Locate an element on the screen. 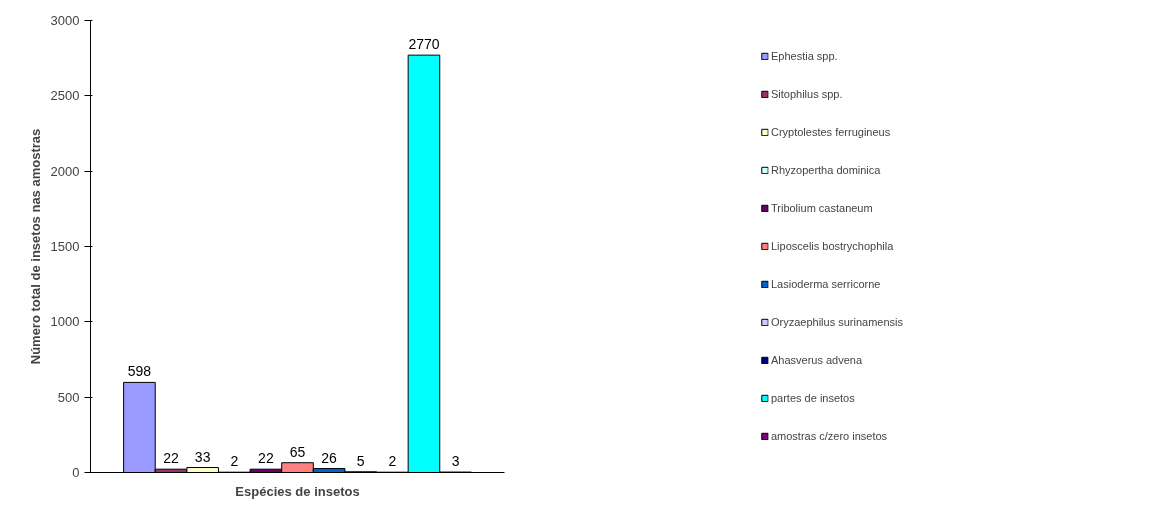 The width and height of the screenshot is (1159, 532). y-tick-label: 1000 is located at coordinates (65, 322).